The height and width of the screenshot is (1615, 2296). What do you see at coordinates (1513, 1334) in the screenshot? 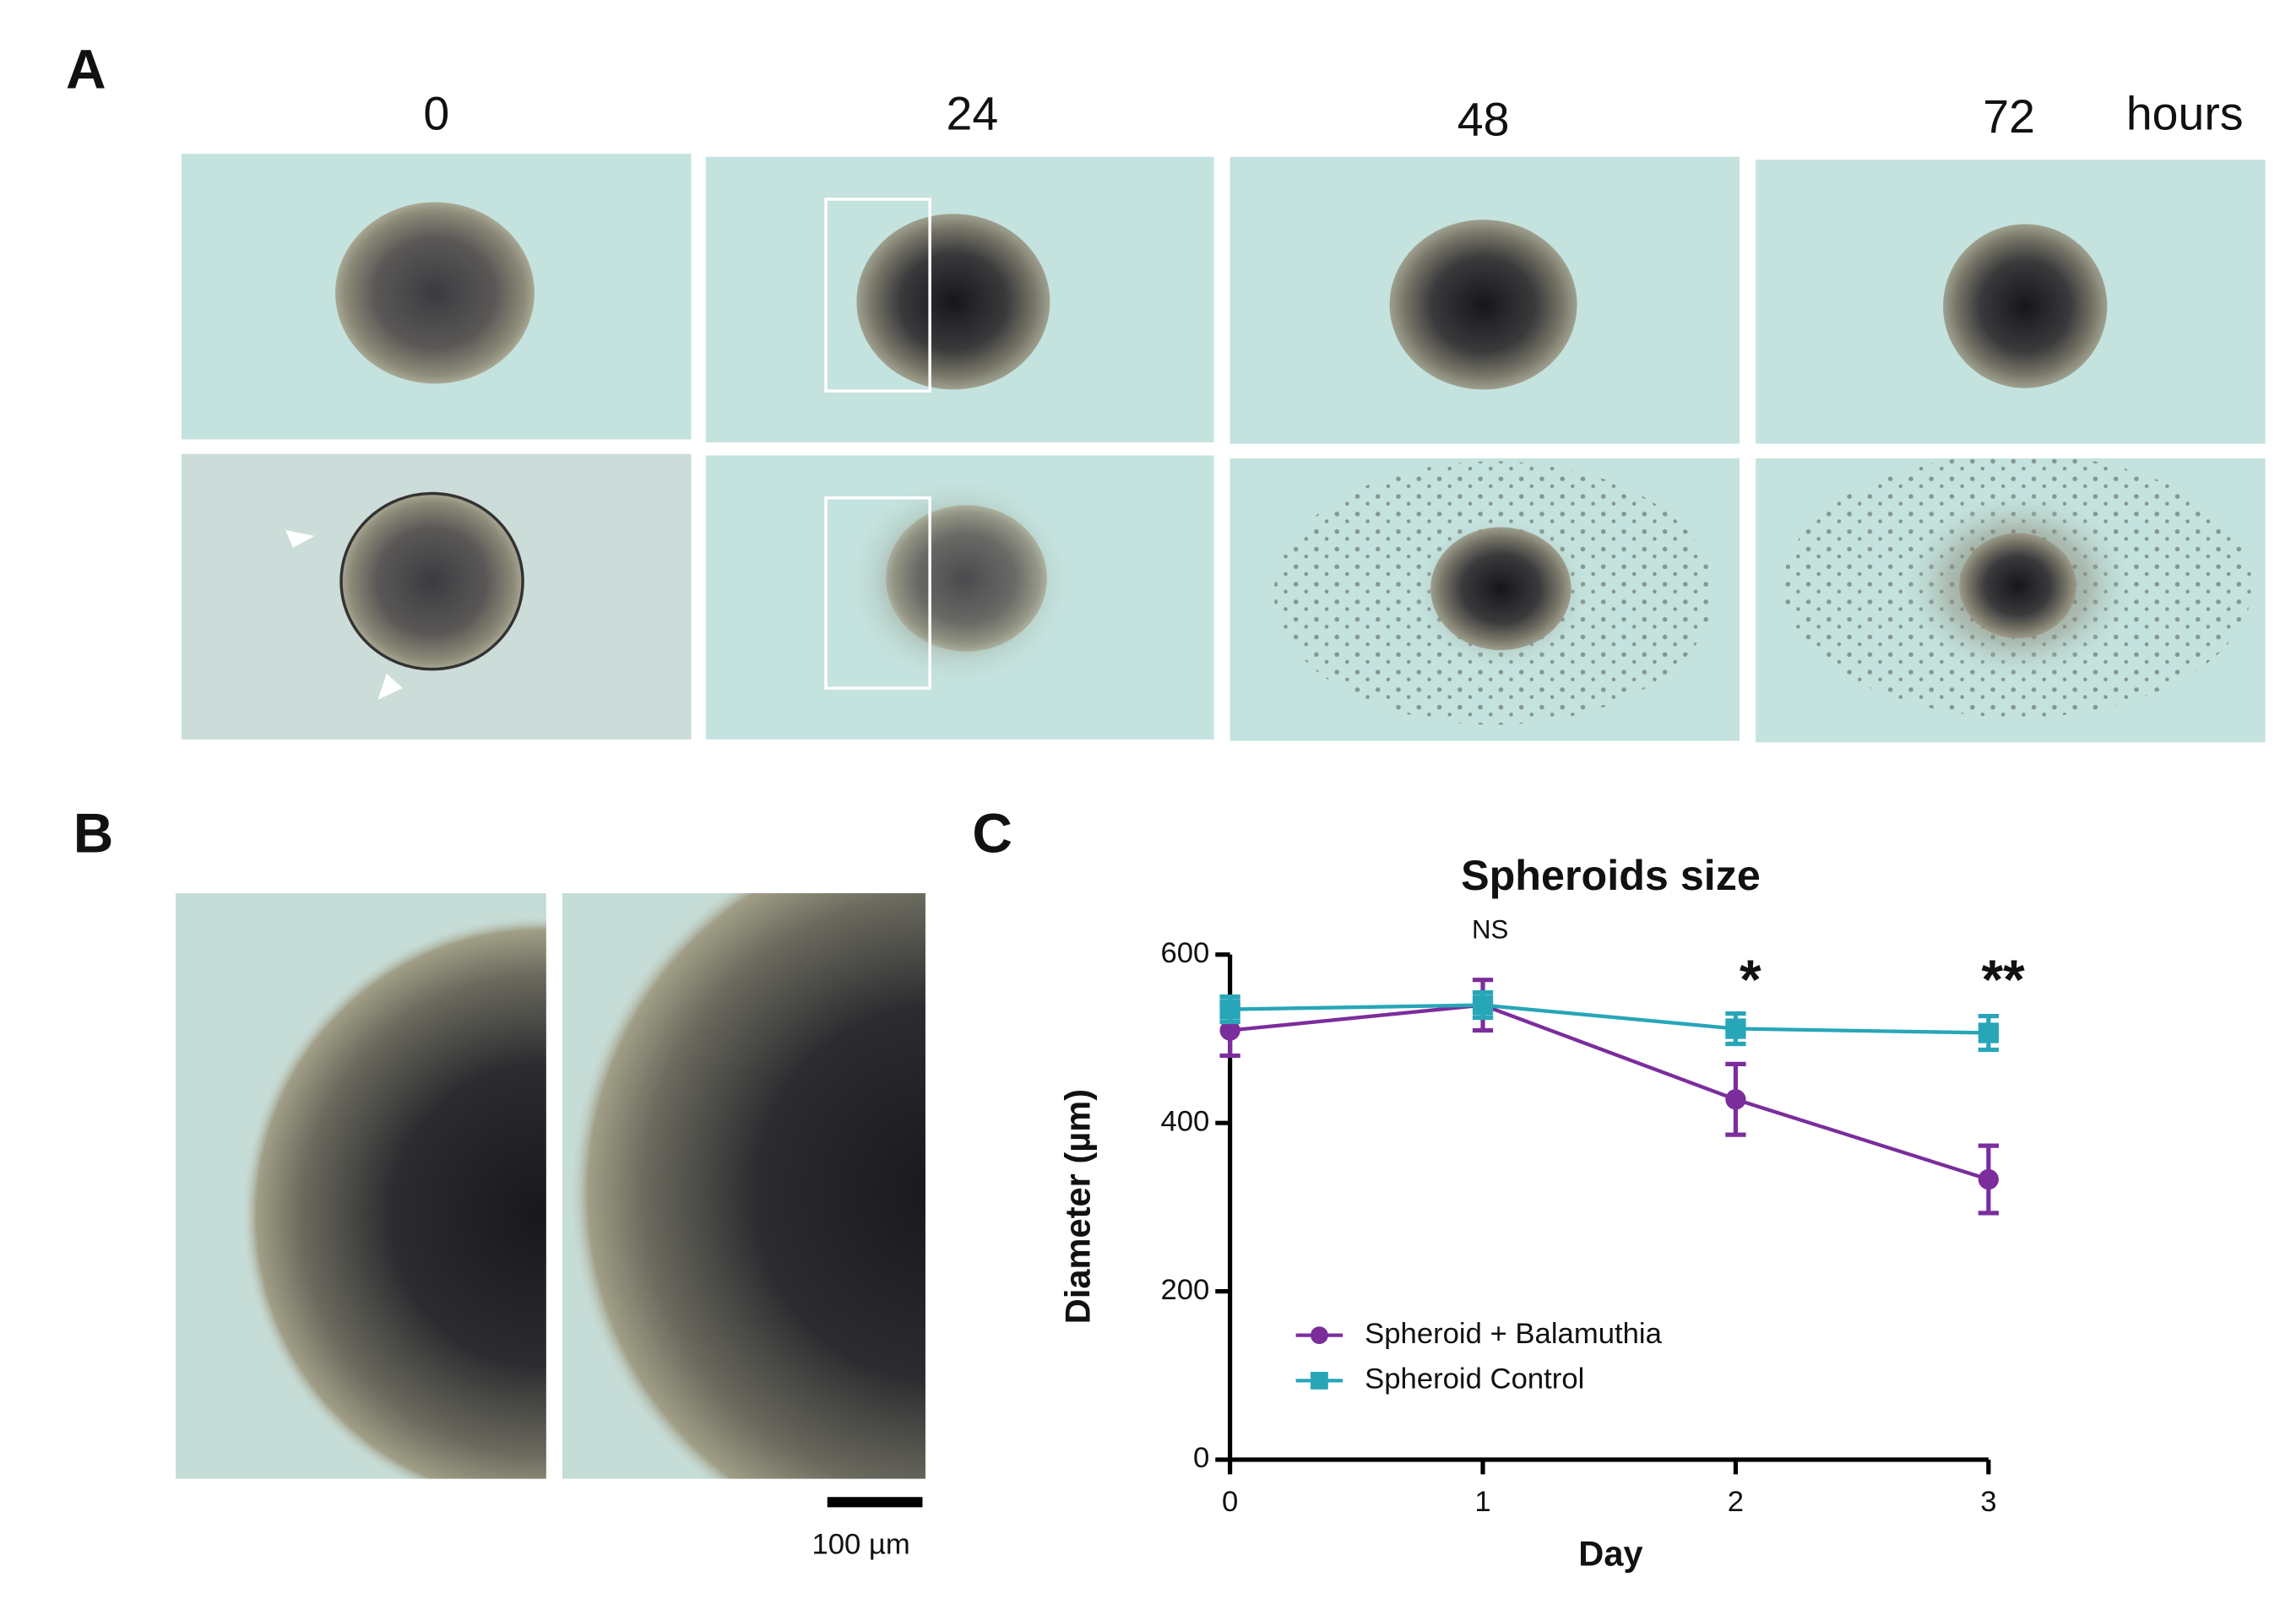
I see `legend-label: Spheroid + Balamuthia` at bounding box center [1513, 1334].